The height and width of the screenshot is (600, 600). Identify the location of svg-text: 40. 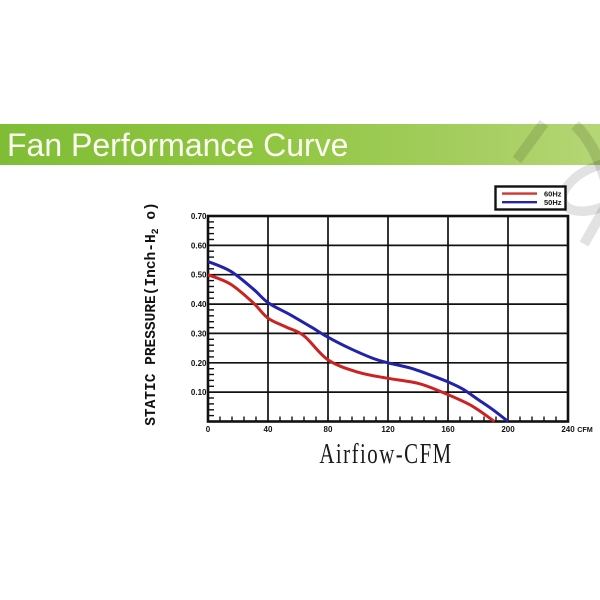
(268, 429).